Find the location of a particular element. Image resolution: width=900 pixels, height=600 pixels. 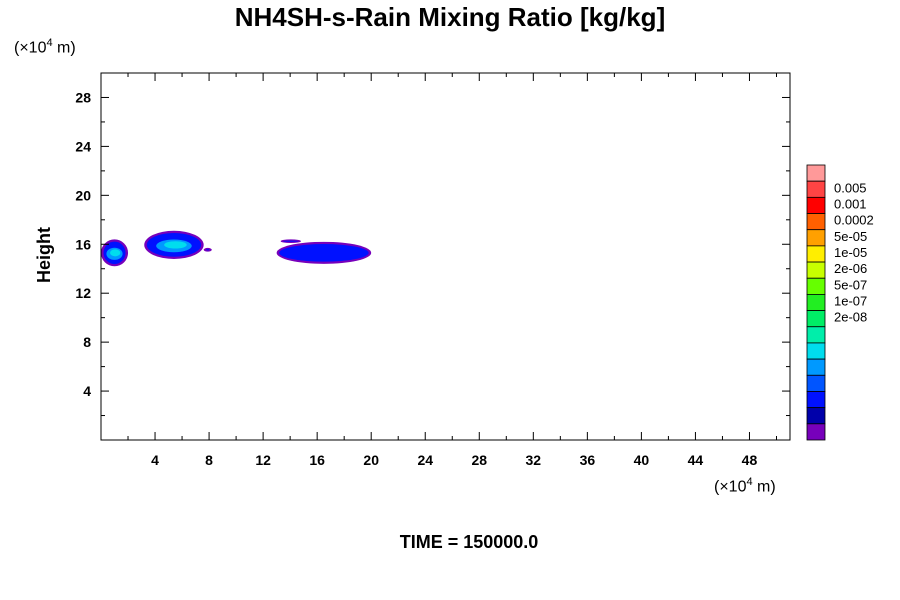

y-tick-label: 24 is located at coordinates (83, 146).